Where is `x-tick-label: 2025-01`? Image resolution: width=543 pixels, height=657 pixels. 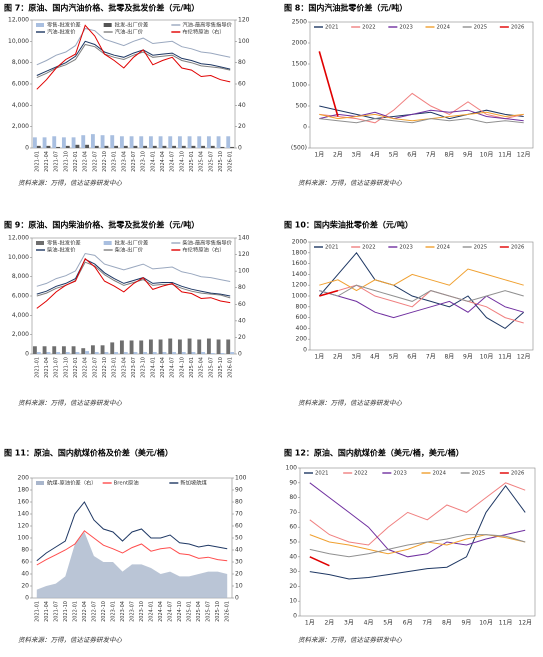 x-tick-label: 2025-01 is located at coordinates (192, 367).